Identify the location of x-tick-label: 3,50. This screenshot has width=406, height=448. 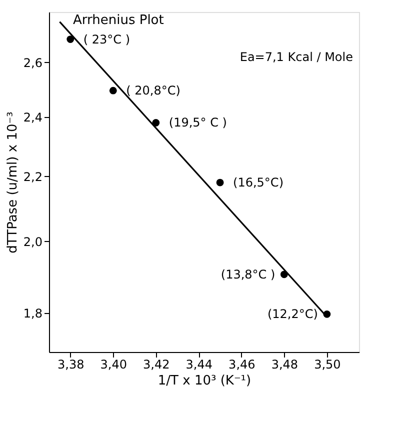
(327, 365).